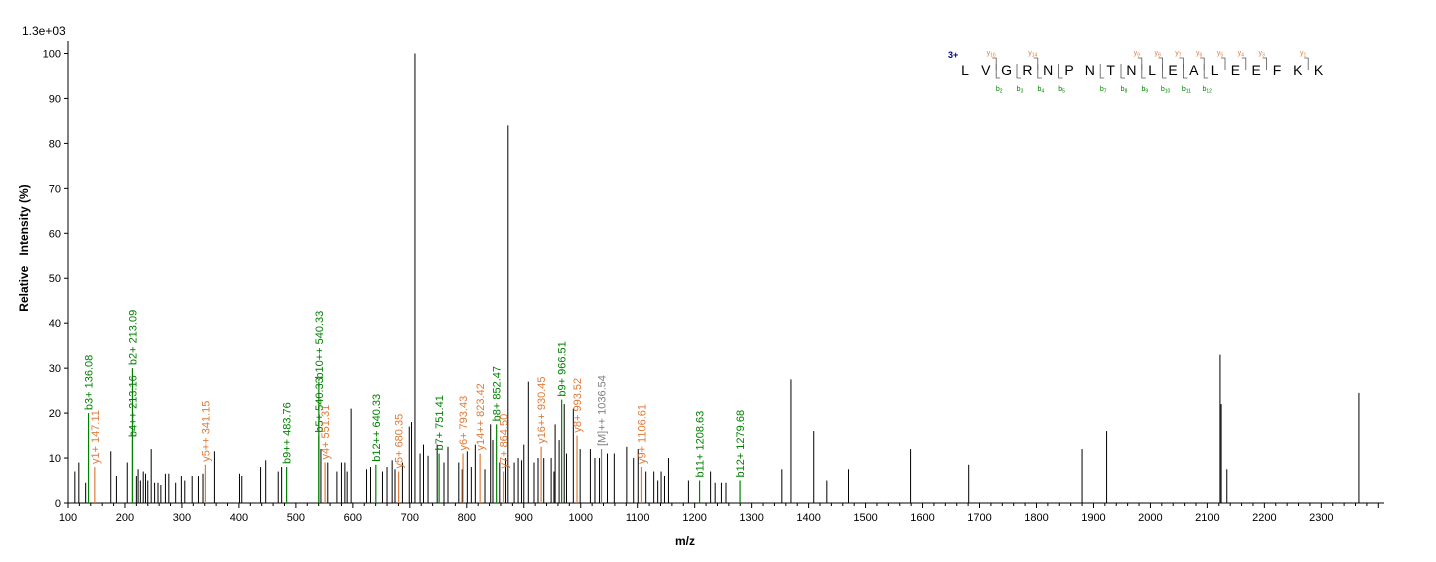  Describe the element at coordinates (55, 279) in the screenshot. I see `y-tick-label: 50` at that location.